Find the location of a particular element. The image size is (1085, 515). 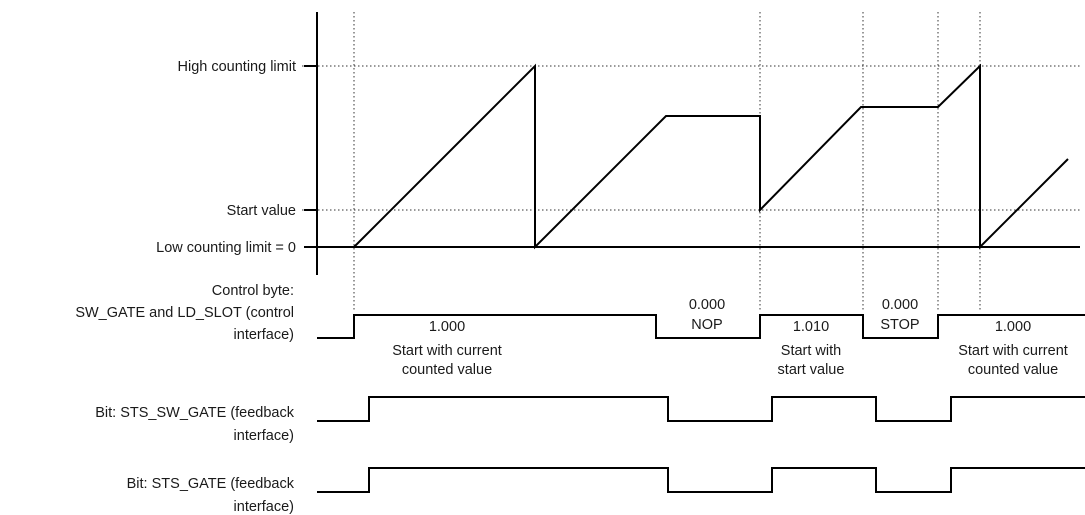

phase-1-code: 1.000 is located at coordinates (447, 327).